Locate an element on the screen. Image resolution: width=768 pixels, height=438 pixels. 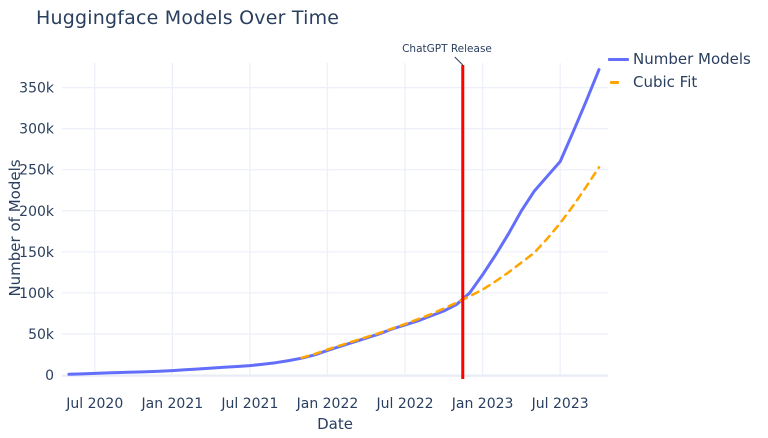
legend-sample-dash-icon is located at coordinates (620, 82).